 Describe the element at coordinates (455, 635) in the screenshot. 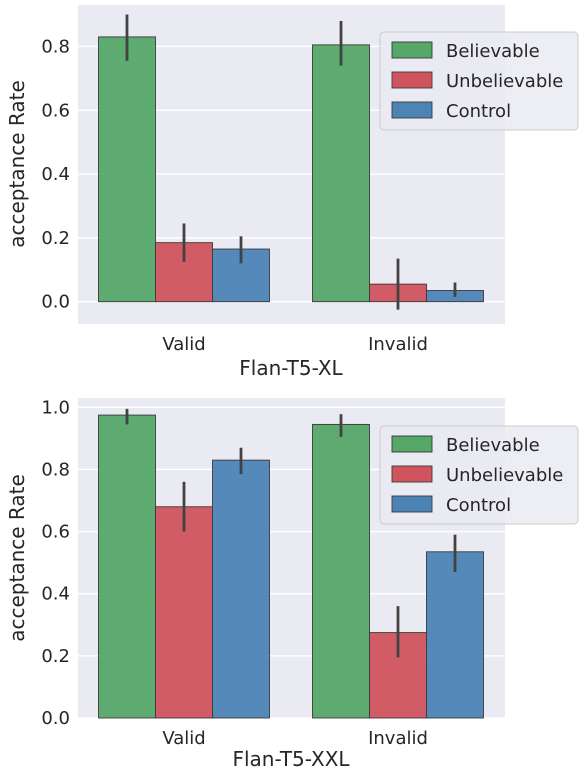

I see `bar-control-invalid` at that location.